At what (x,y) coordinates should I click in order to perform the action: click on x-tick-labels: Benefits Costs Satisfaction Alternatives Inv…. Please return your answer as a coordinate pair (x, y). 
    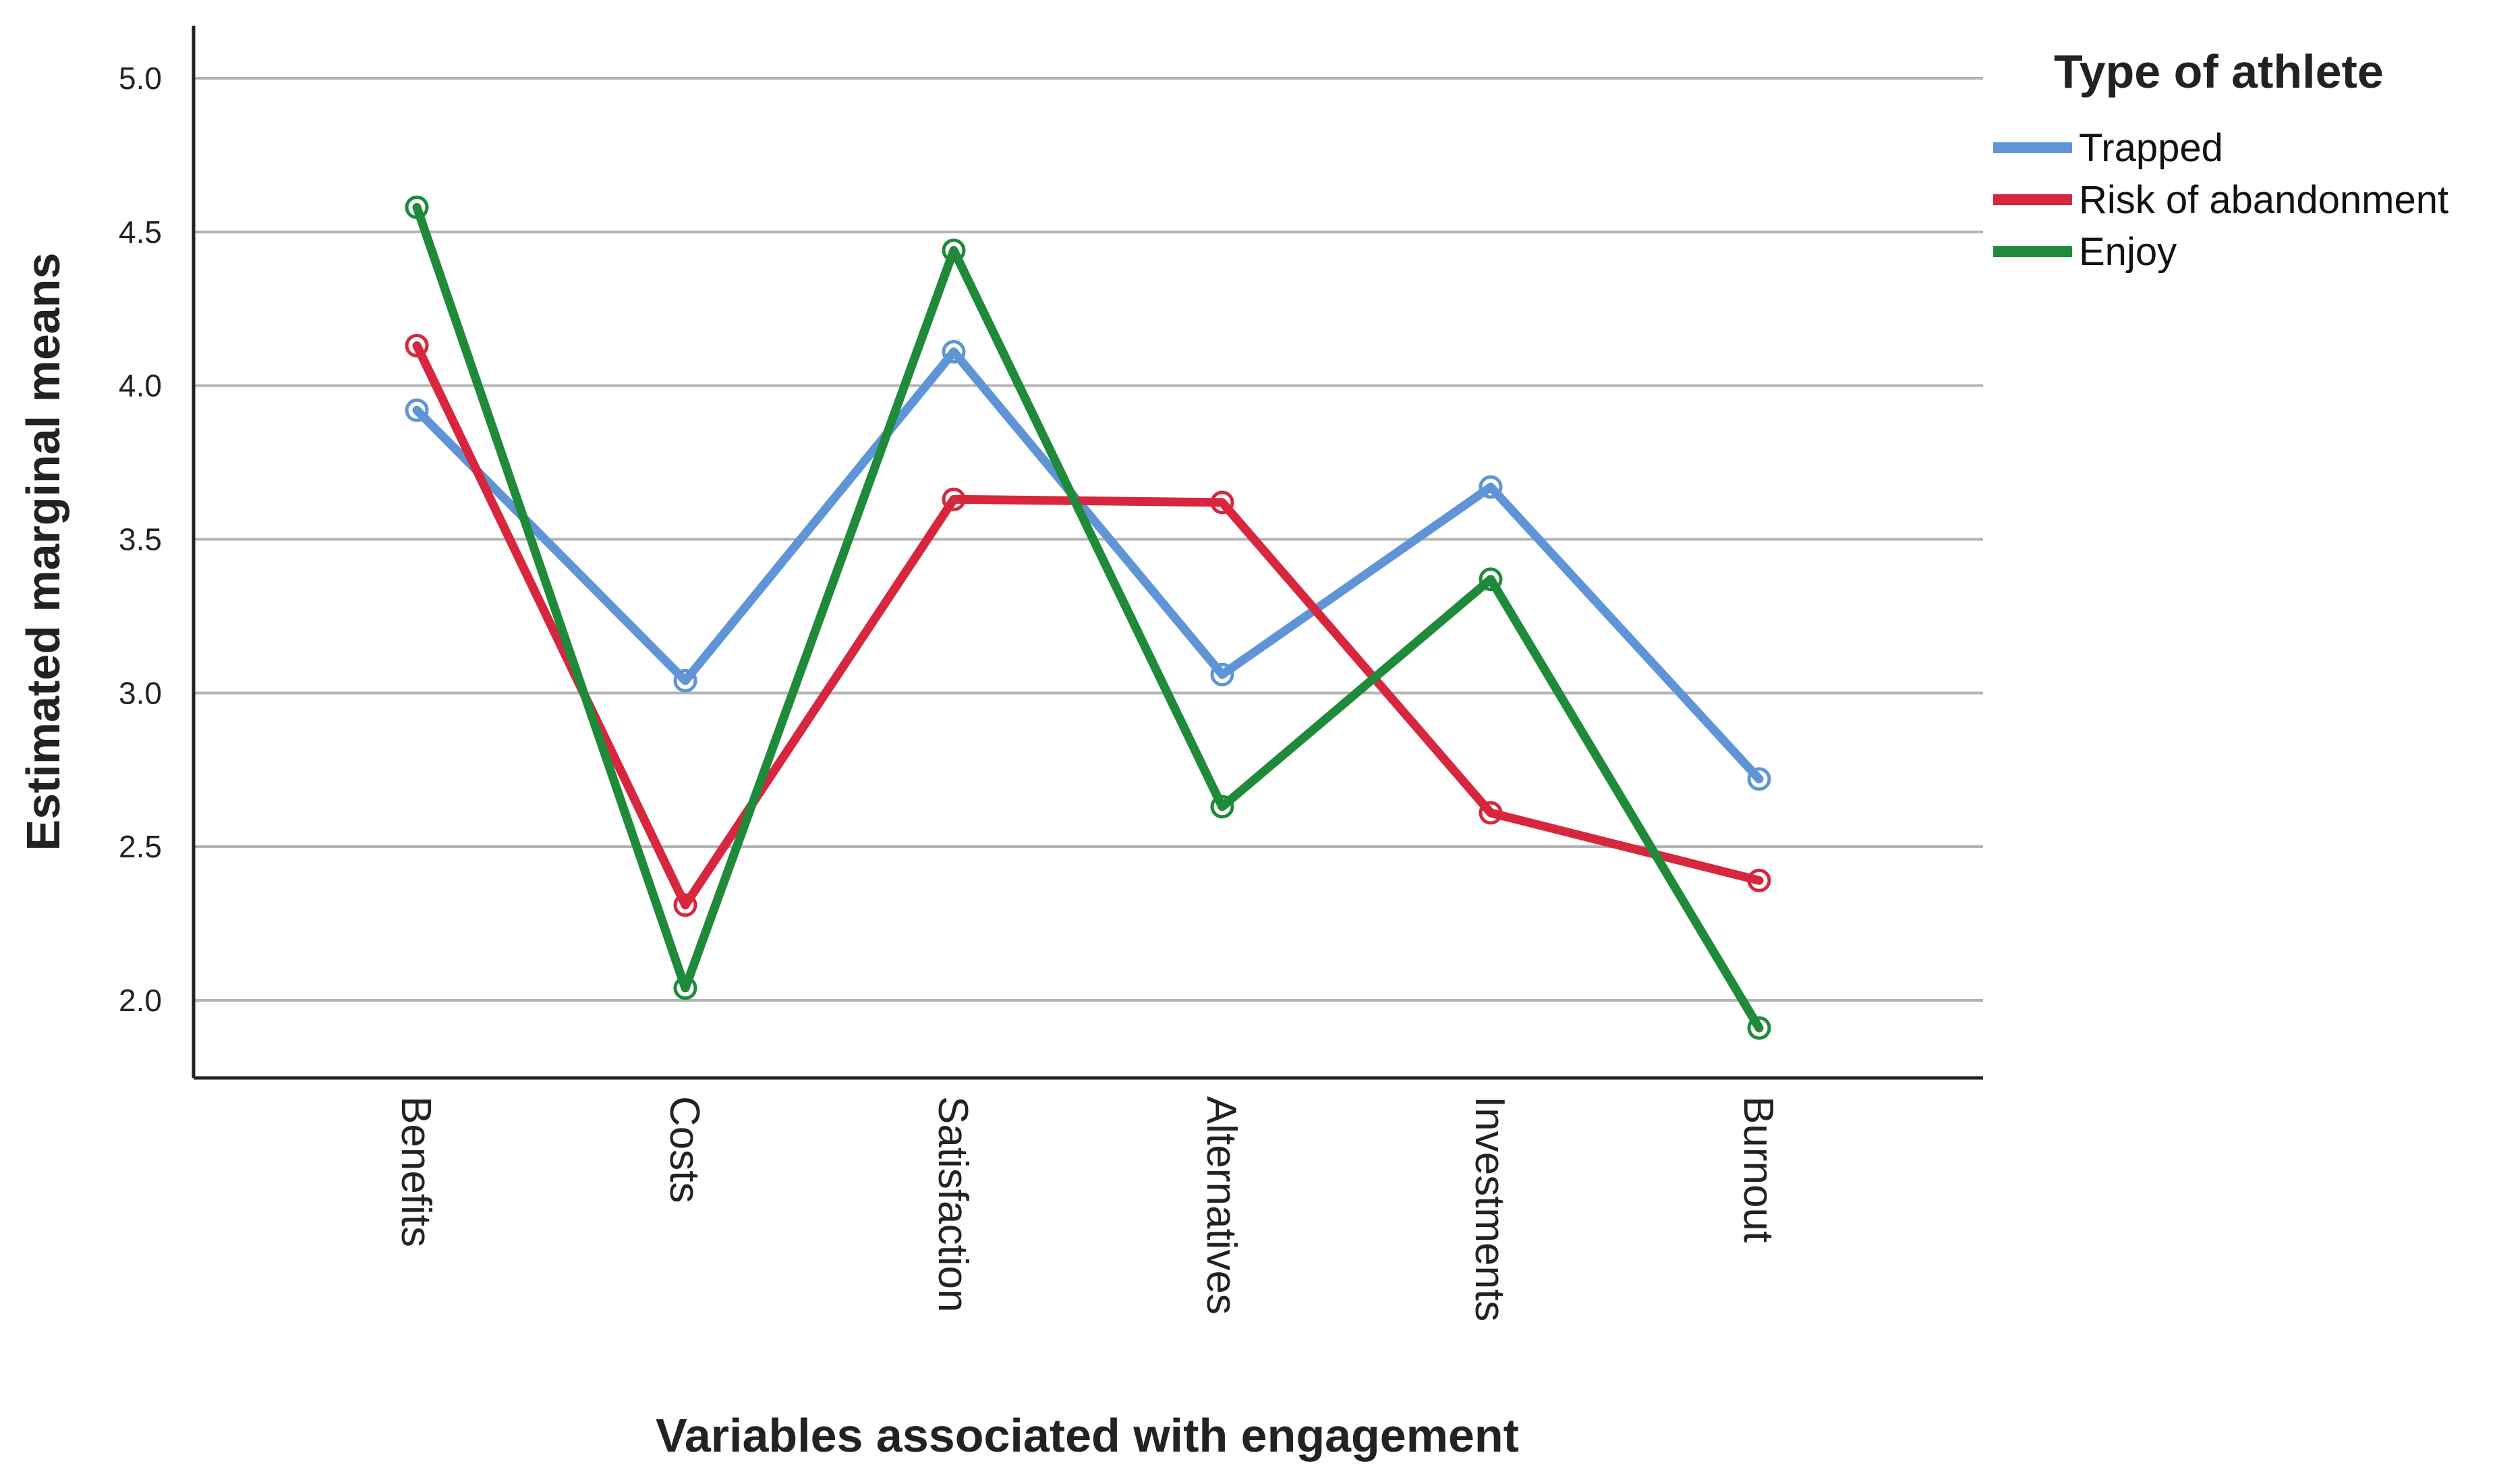
    Looking at the image, I should click on (1087, 1208).